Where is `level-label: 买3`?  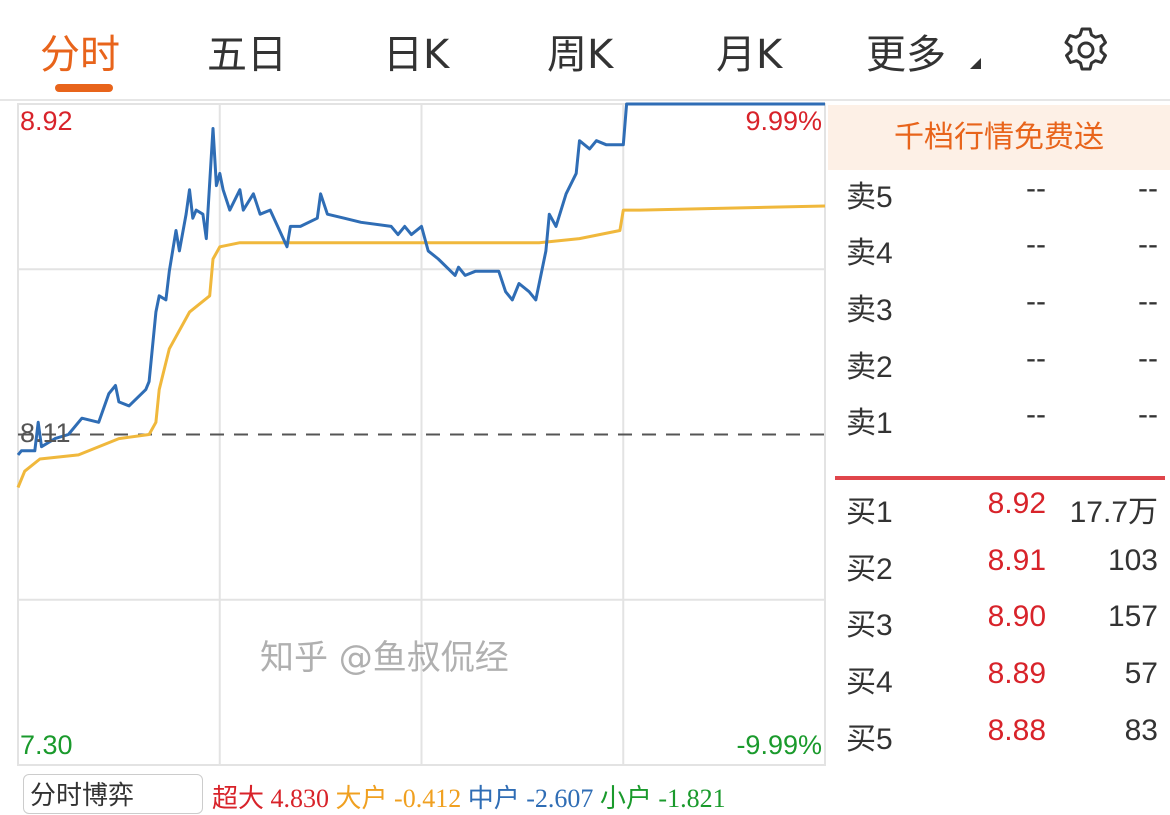 level-label: 买3 is located at coordinates (869, 625).